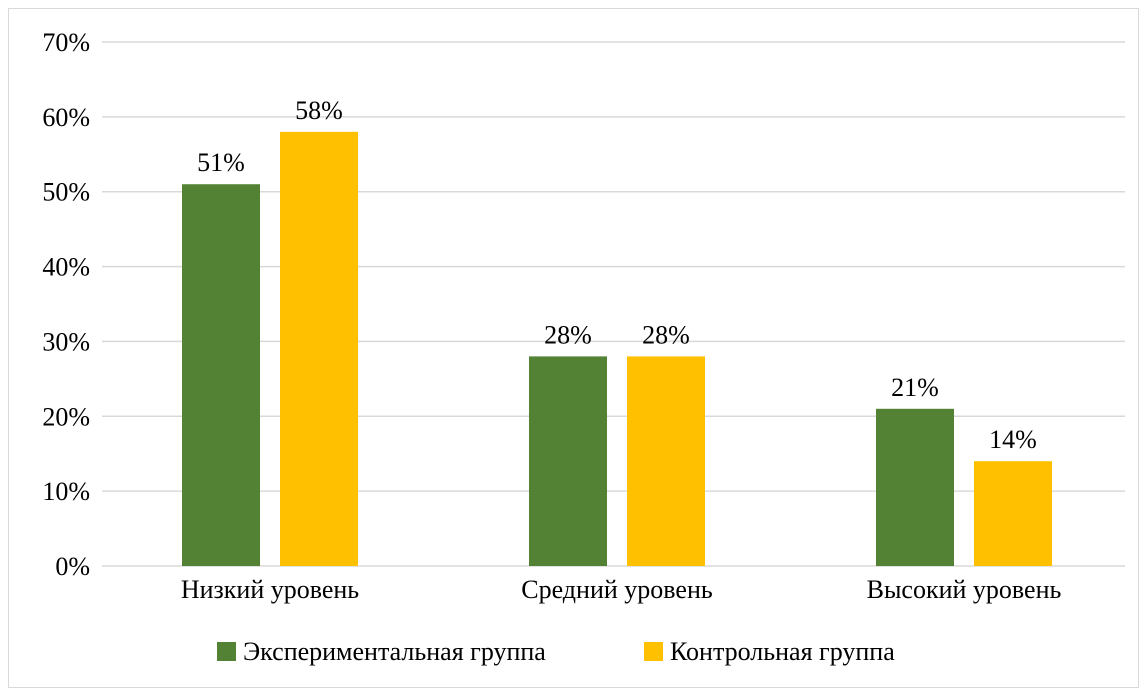 Image resolution: width=1148 pixels, height=688 pixels. I want to click on y-tick-label: 20%, so click(66, 416).